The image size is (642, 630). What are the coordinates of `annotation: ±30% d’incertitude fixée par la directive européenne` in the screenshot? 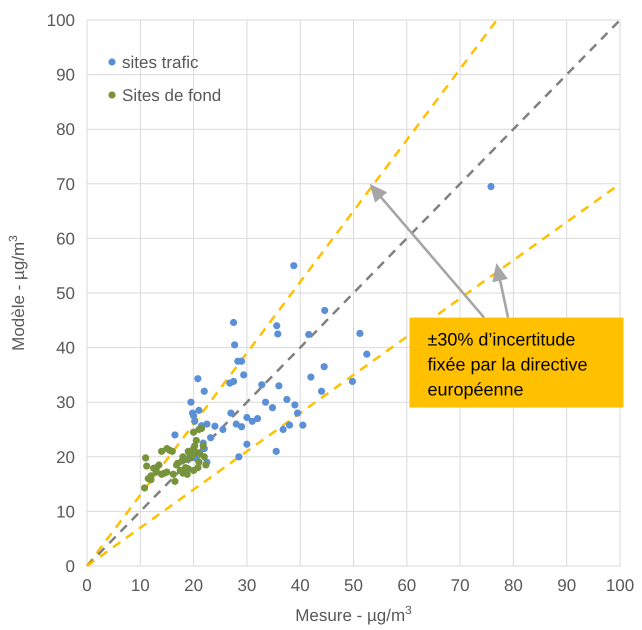 It's located at (507, 365).